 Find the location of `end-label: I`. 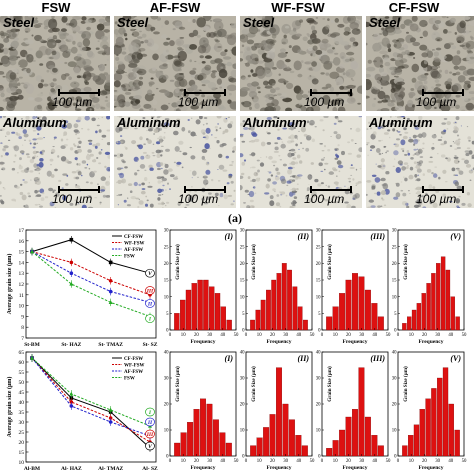

end-label: I is located at coordinates (150, 413).